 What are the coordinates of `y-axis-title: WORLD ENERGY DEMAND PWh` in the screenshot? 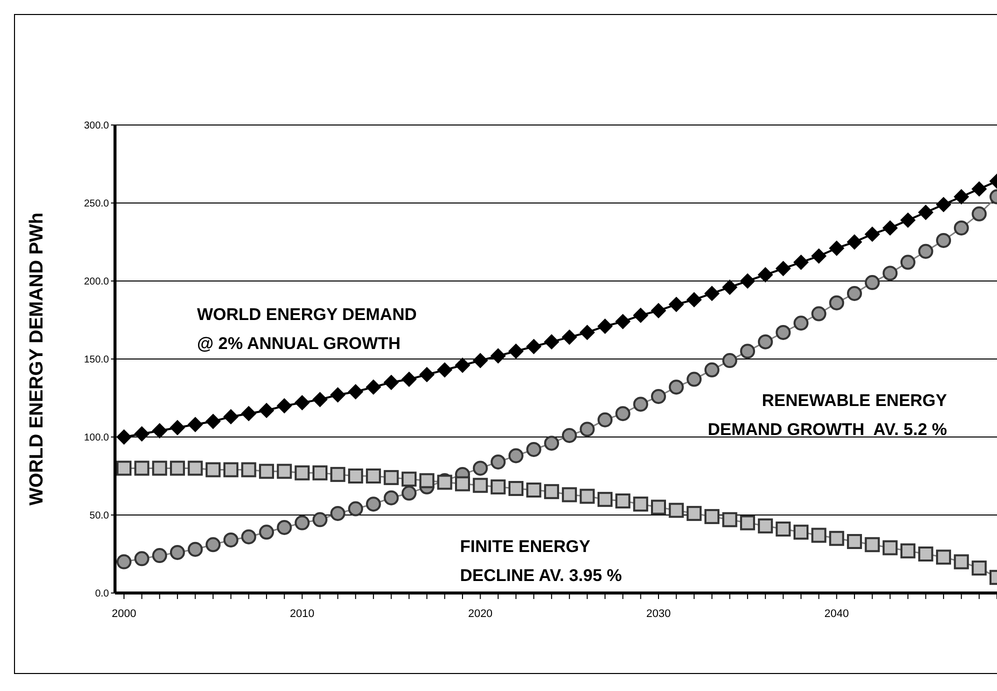 It's located at (37, 359).